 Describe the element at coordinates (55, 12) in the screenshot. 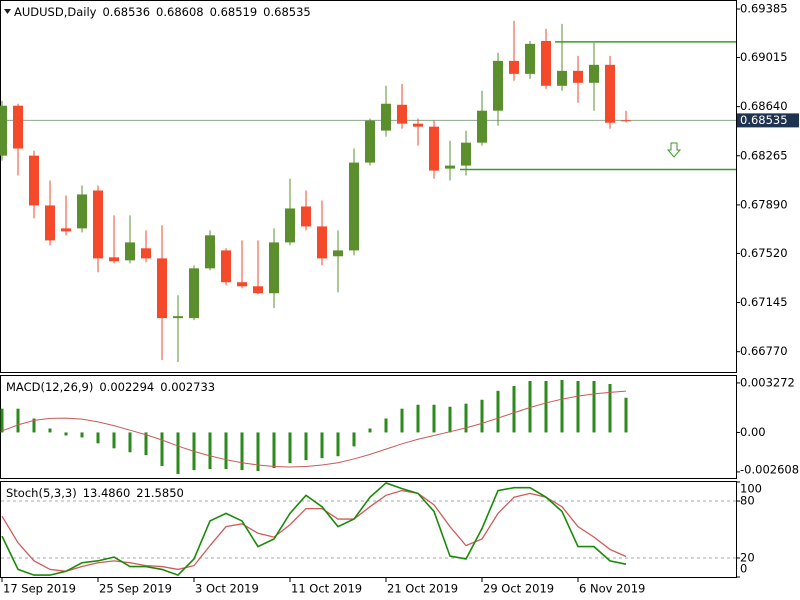

I see `panel-title: AUDUSD,Daily` at that location.